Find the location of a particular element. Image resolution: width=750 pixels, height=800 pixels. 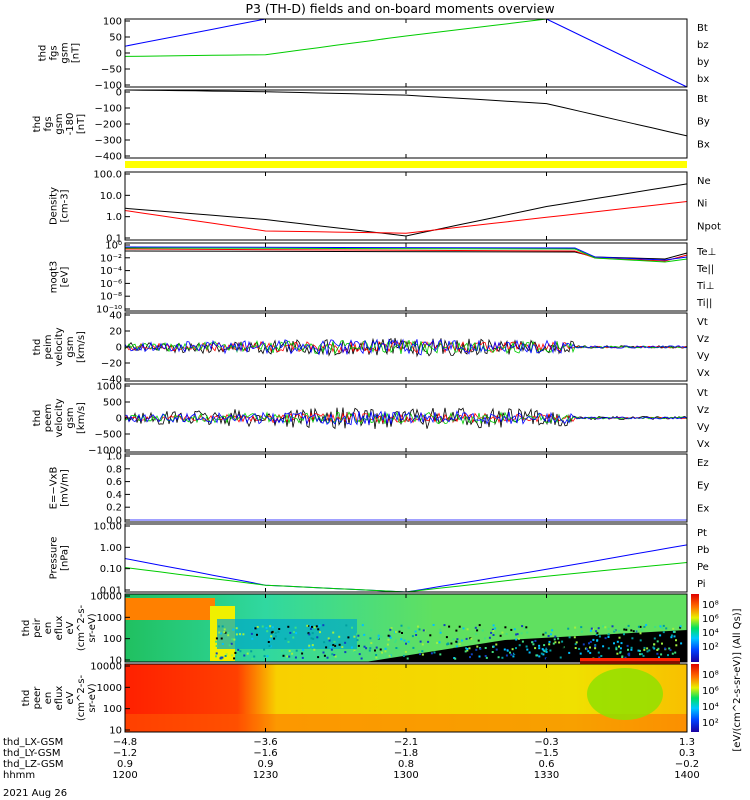

x-axis-value: −4.8 is located at coordinates (125, 742).